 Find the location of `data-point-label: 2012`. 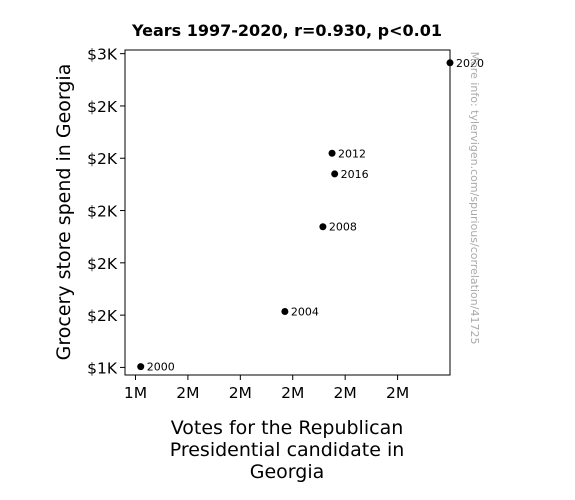

data-point-label: 2012 is located at coordinates (352, 153).